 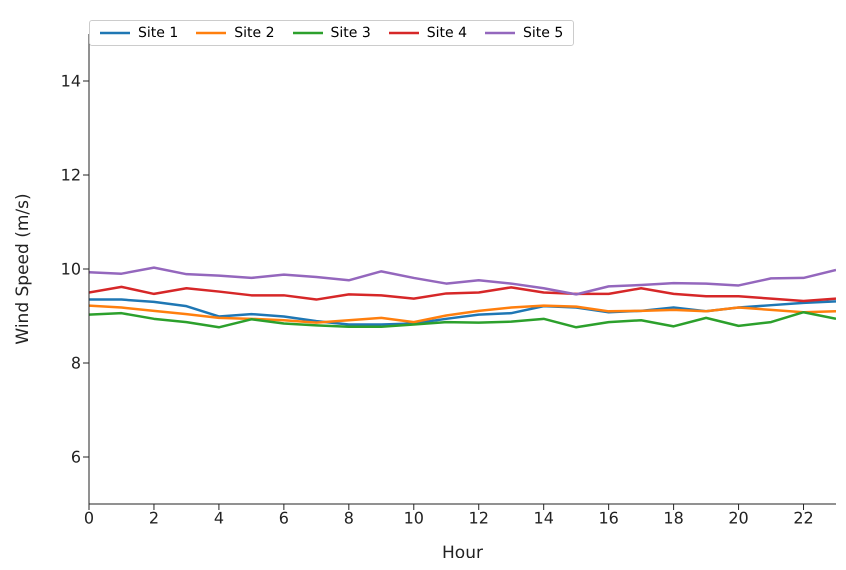 I want to click on x-tick-label: 14, so click(x=544, y=518).